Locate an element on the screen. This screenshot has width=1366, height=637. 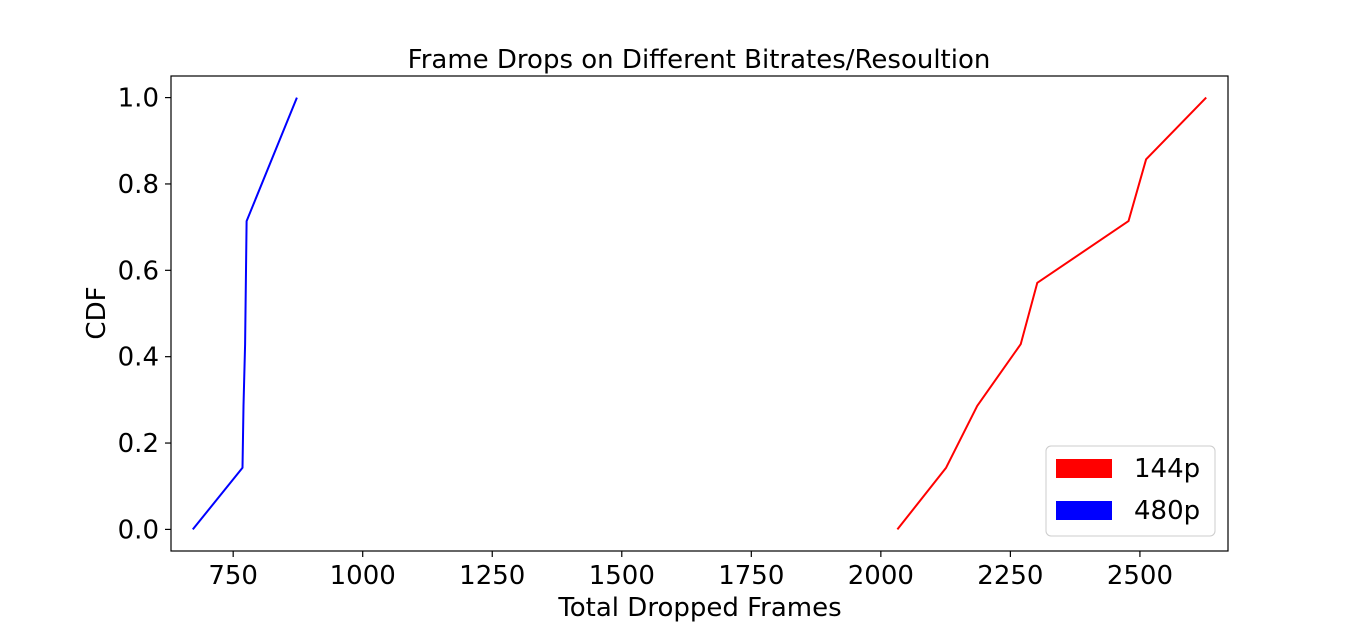
x-tick-label: 2250 is located at coordinates (1010, 576).